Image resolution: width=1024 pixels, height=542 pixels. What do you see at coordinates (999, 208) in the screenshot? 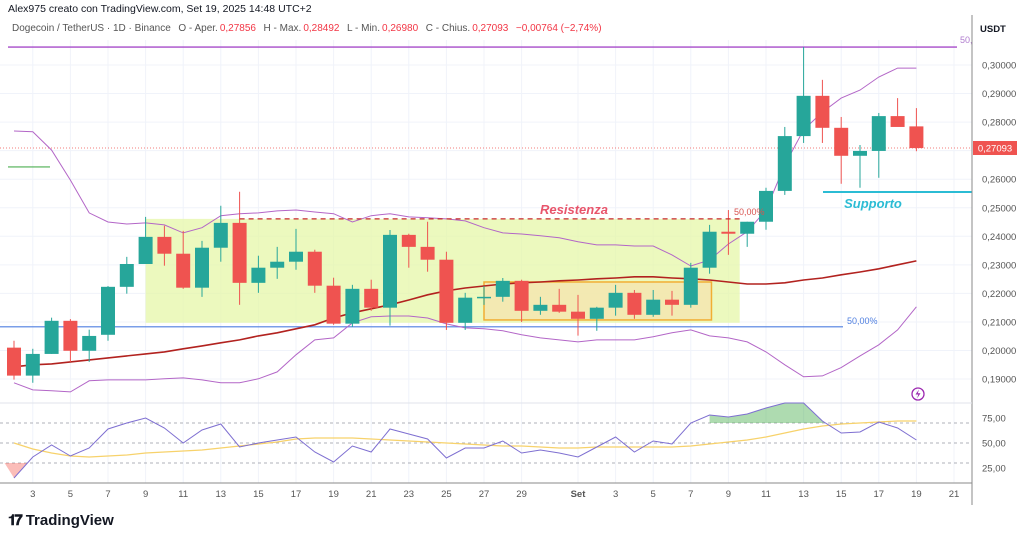
I see `y-tick-label: 0,25000` at bounding box center [999, 208].